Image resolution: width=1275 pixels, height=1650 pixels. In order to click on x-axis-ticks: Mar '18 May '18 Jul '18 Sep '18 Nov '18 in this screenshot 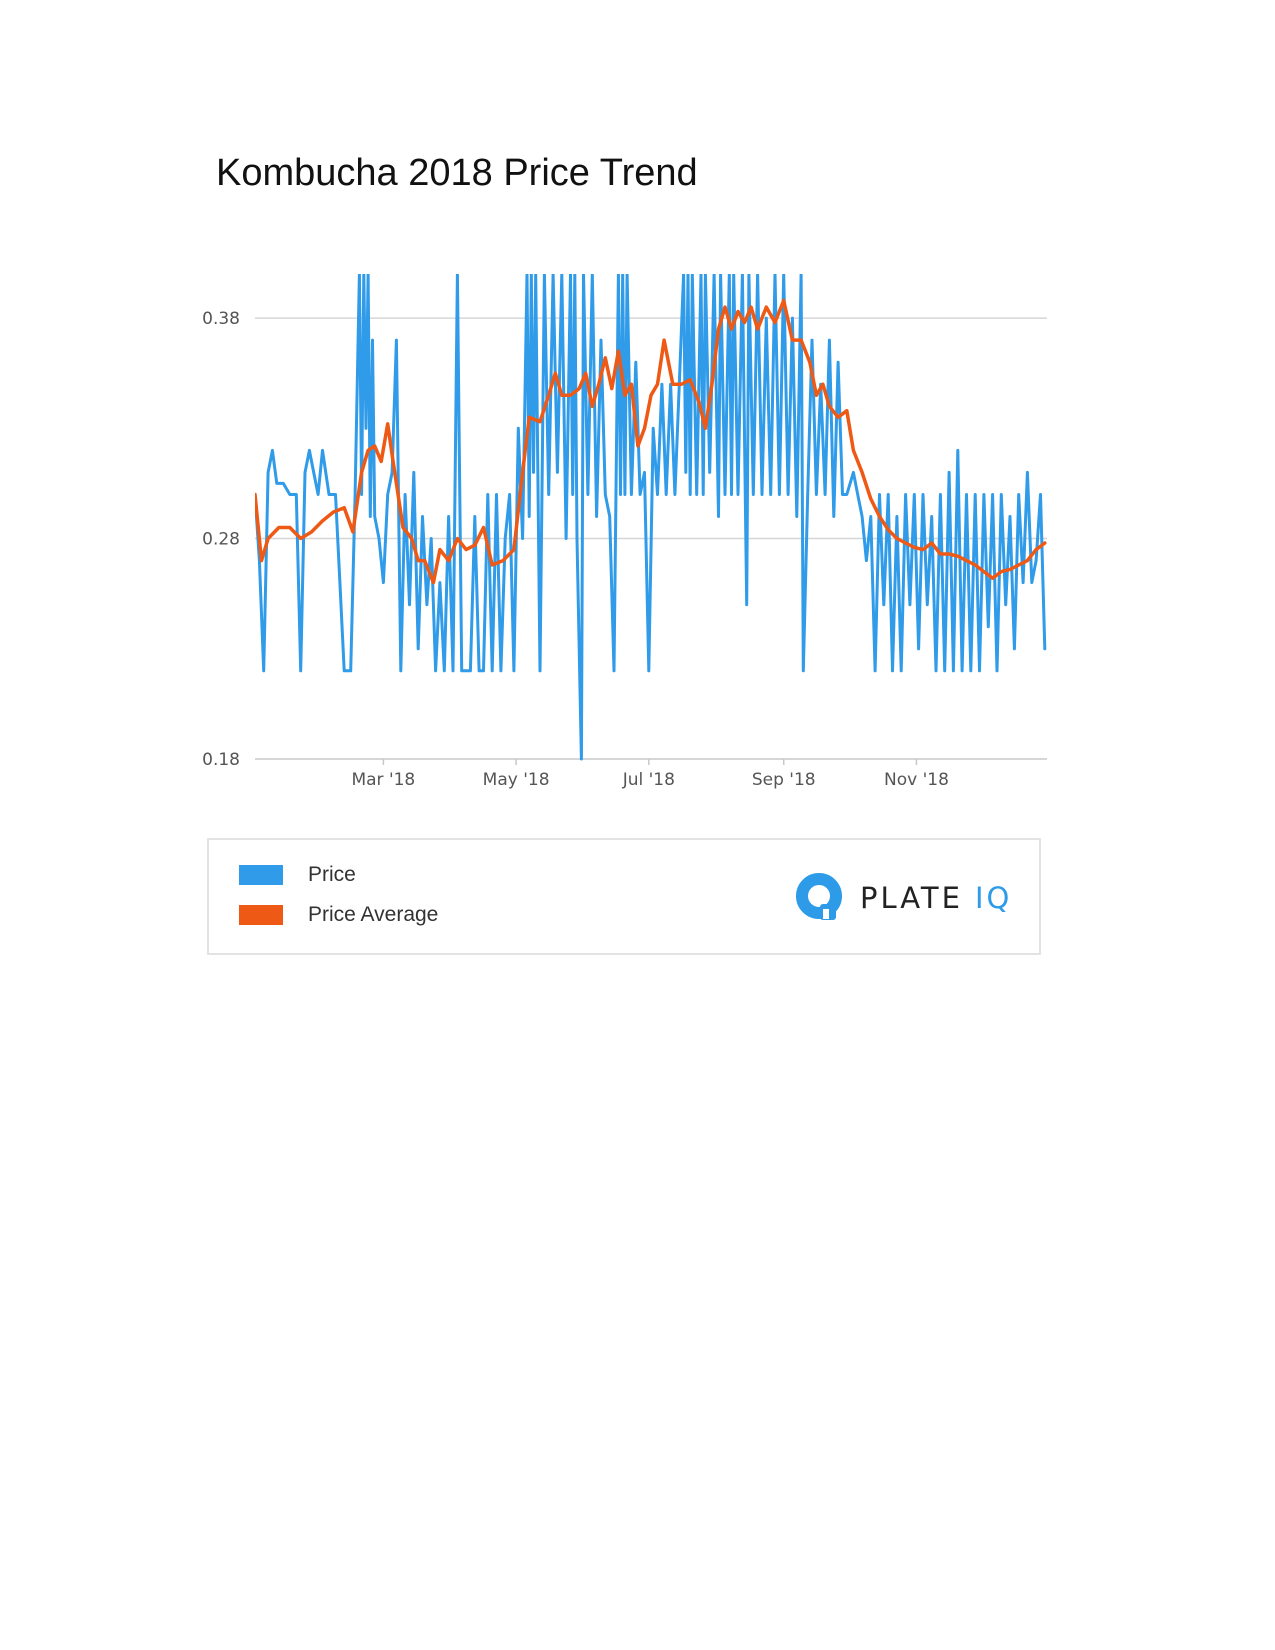, I will do `click(650, 774)`.